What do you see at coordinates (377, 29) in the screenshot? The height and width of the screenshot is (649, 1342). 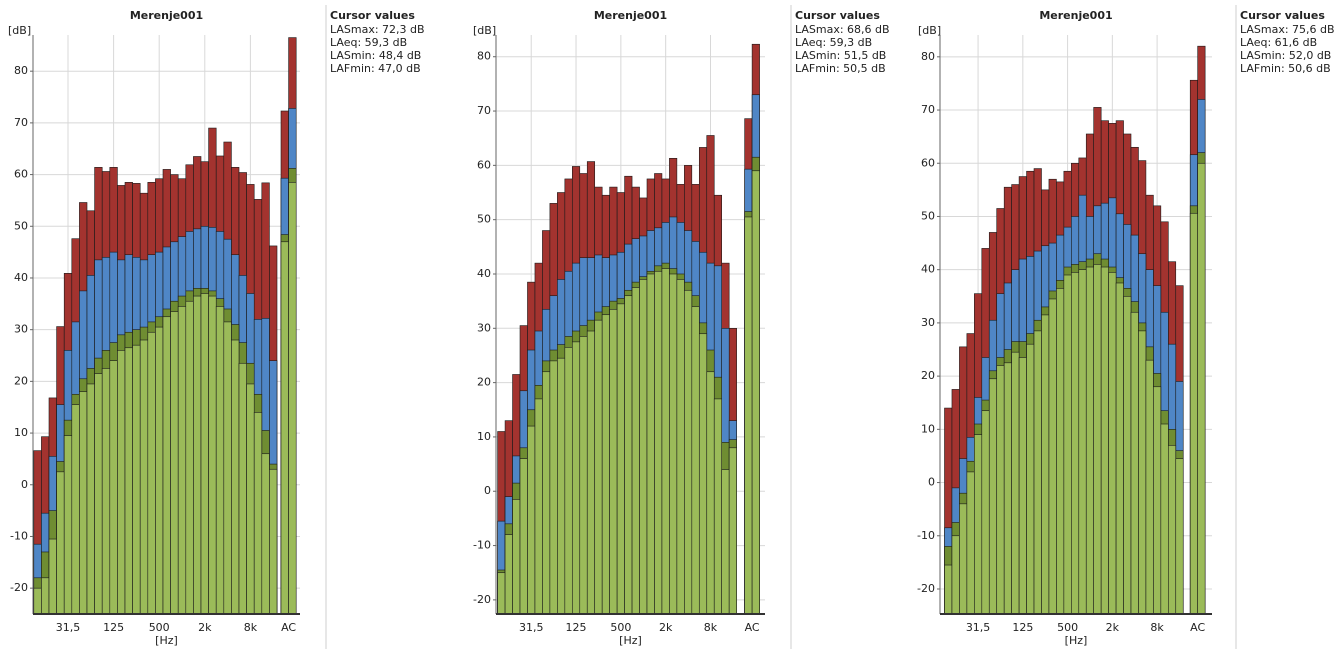 I see `legend-entry: LASmax: 72,3 dB` at bounding box center [377, 29].